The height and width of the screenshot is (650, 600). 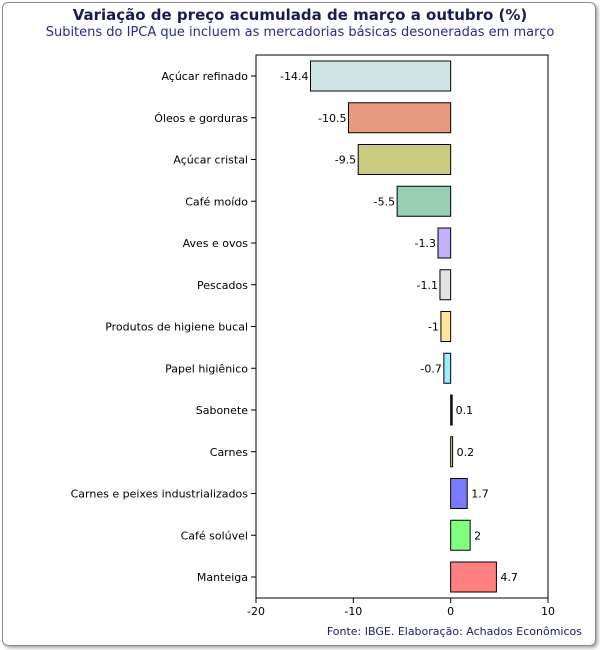 What do you see at coordinates (353, 611) in the screenshot?
I see `x-tick-label: -10` at bounding box center [353, 611].